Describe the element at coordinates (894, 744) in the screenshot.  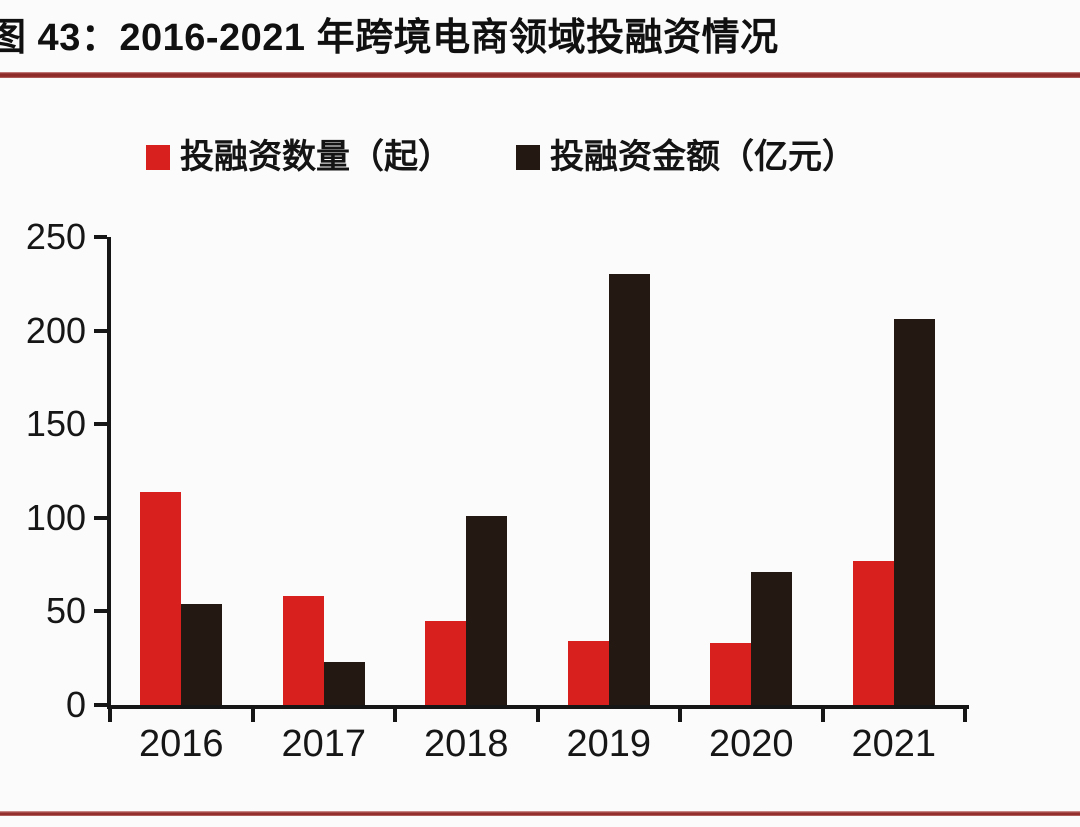
I see `x-tick-label: 2021` at that location.